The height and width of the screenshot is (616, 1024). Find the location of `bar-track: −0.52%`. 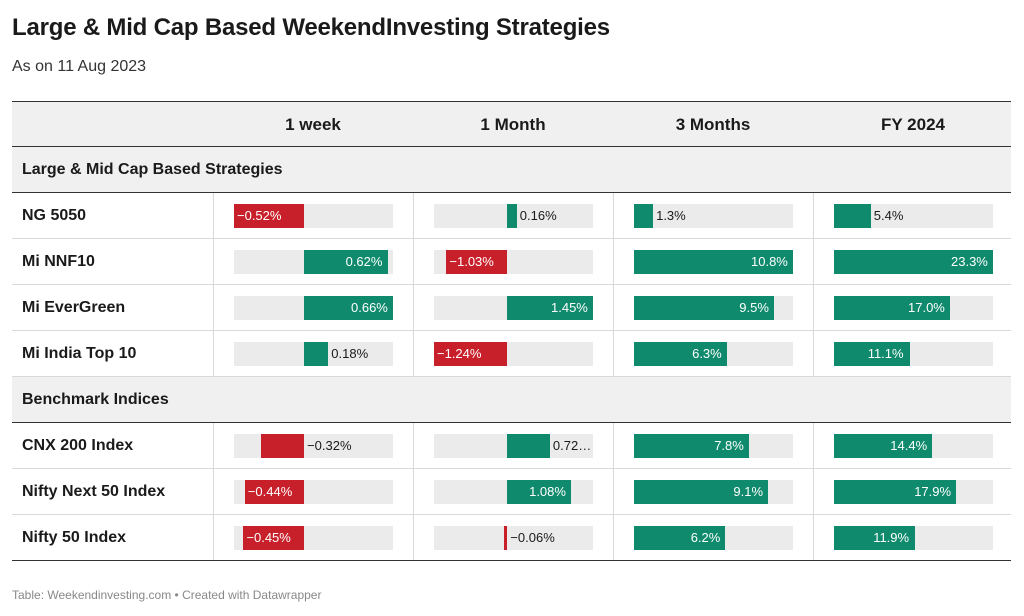

bar-track: −0.52% is located at coordinates (313, 216).